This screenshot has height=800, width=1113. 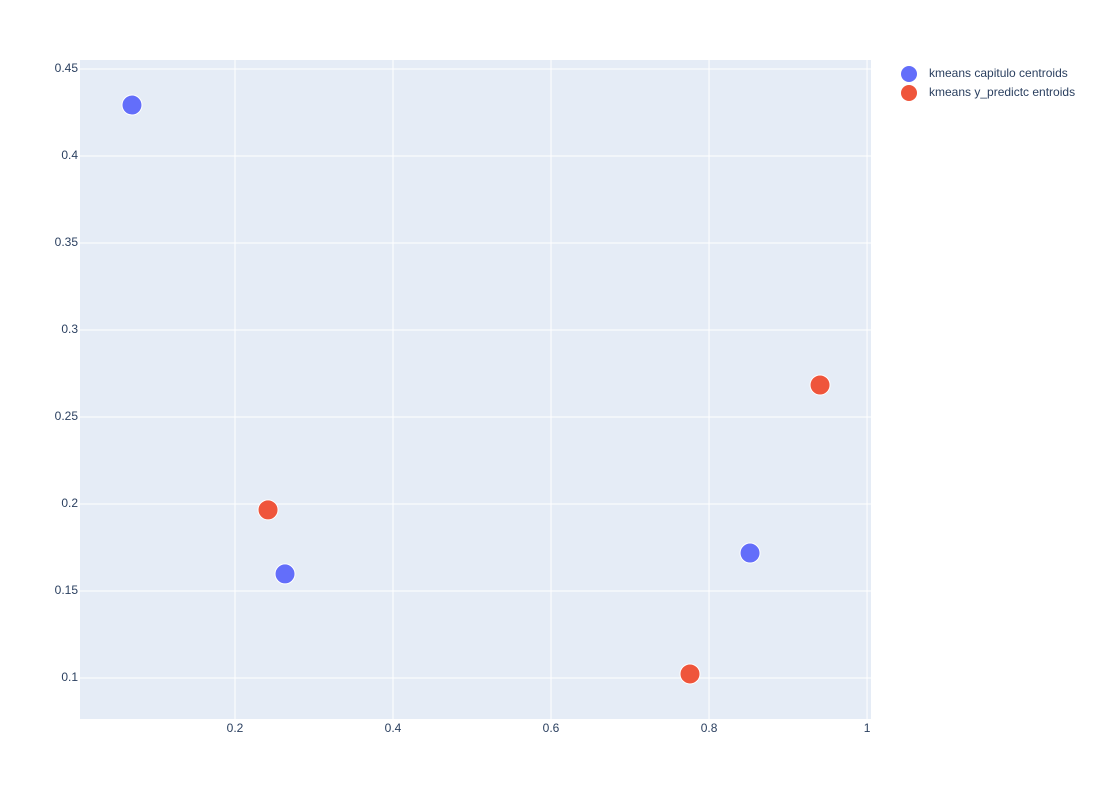 What do you see at coordinates (67, 590) in the screenshot?
I see `y-tick-label: 0.15` at bounding box center [67, 590].